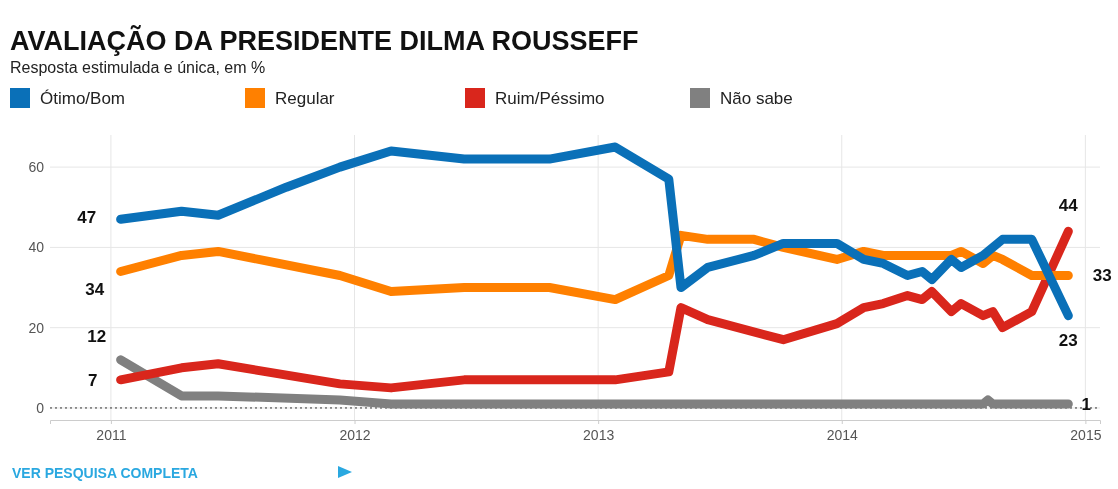 Image resolution: width=1118 pixels, height=489 pixels. Describe the element at coordinates (36, 327) in the screenshot. I see `y-tick-label: 20` at that location.